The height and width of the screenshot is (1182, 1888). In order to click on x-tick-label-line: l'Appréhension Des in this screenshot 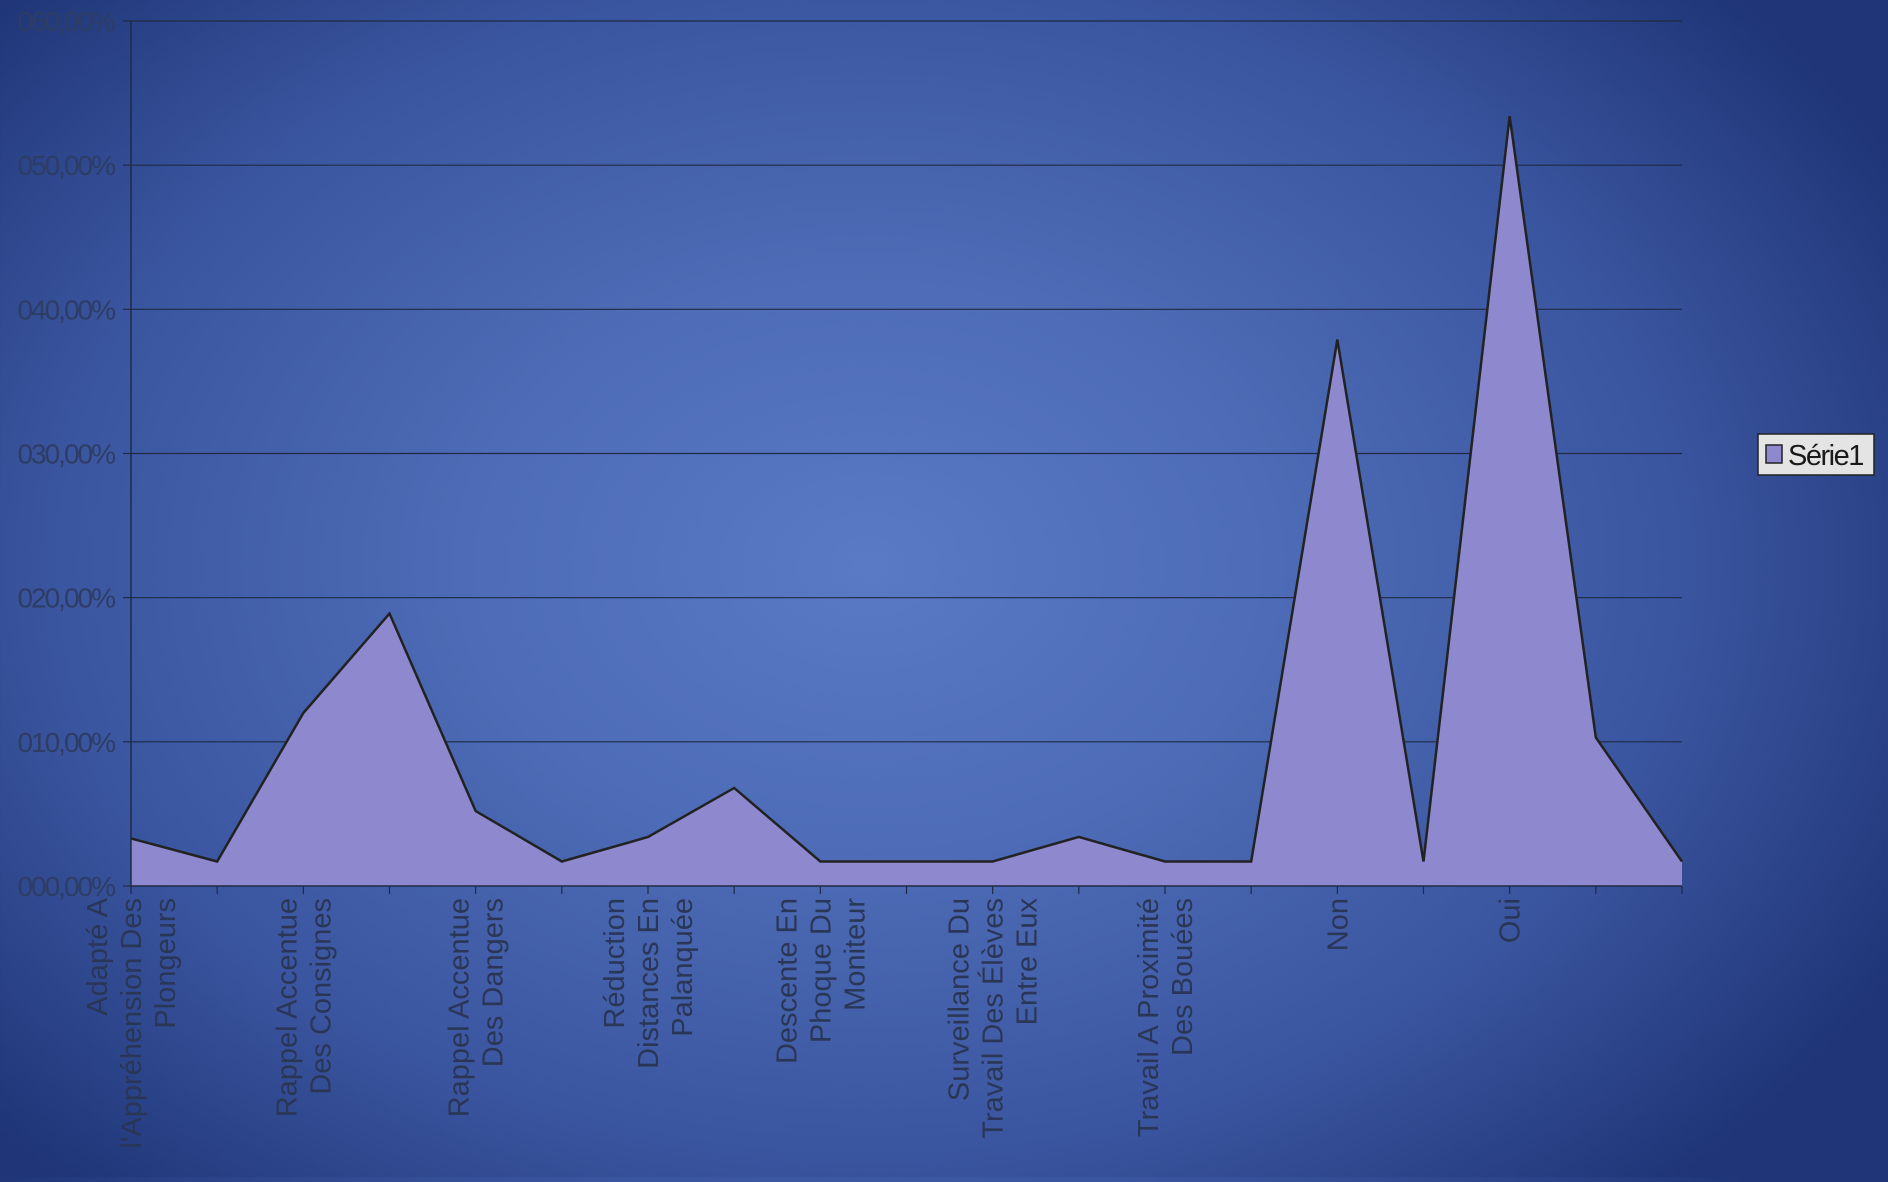, I will do `click(132, 1023)`.